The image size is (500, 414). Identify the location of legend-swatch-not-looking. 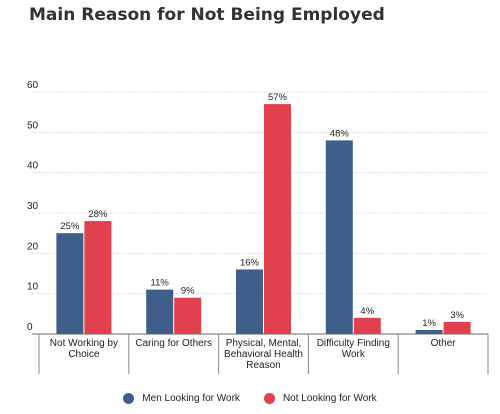
(269, 398).